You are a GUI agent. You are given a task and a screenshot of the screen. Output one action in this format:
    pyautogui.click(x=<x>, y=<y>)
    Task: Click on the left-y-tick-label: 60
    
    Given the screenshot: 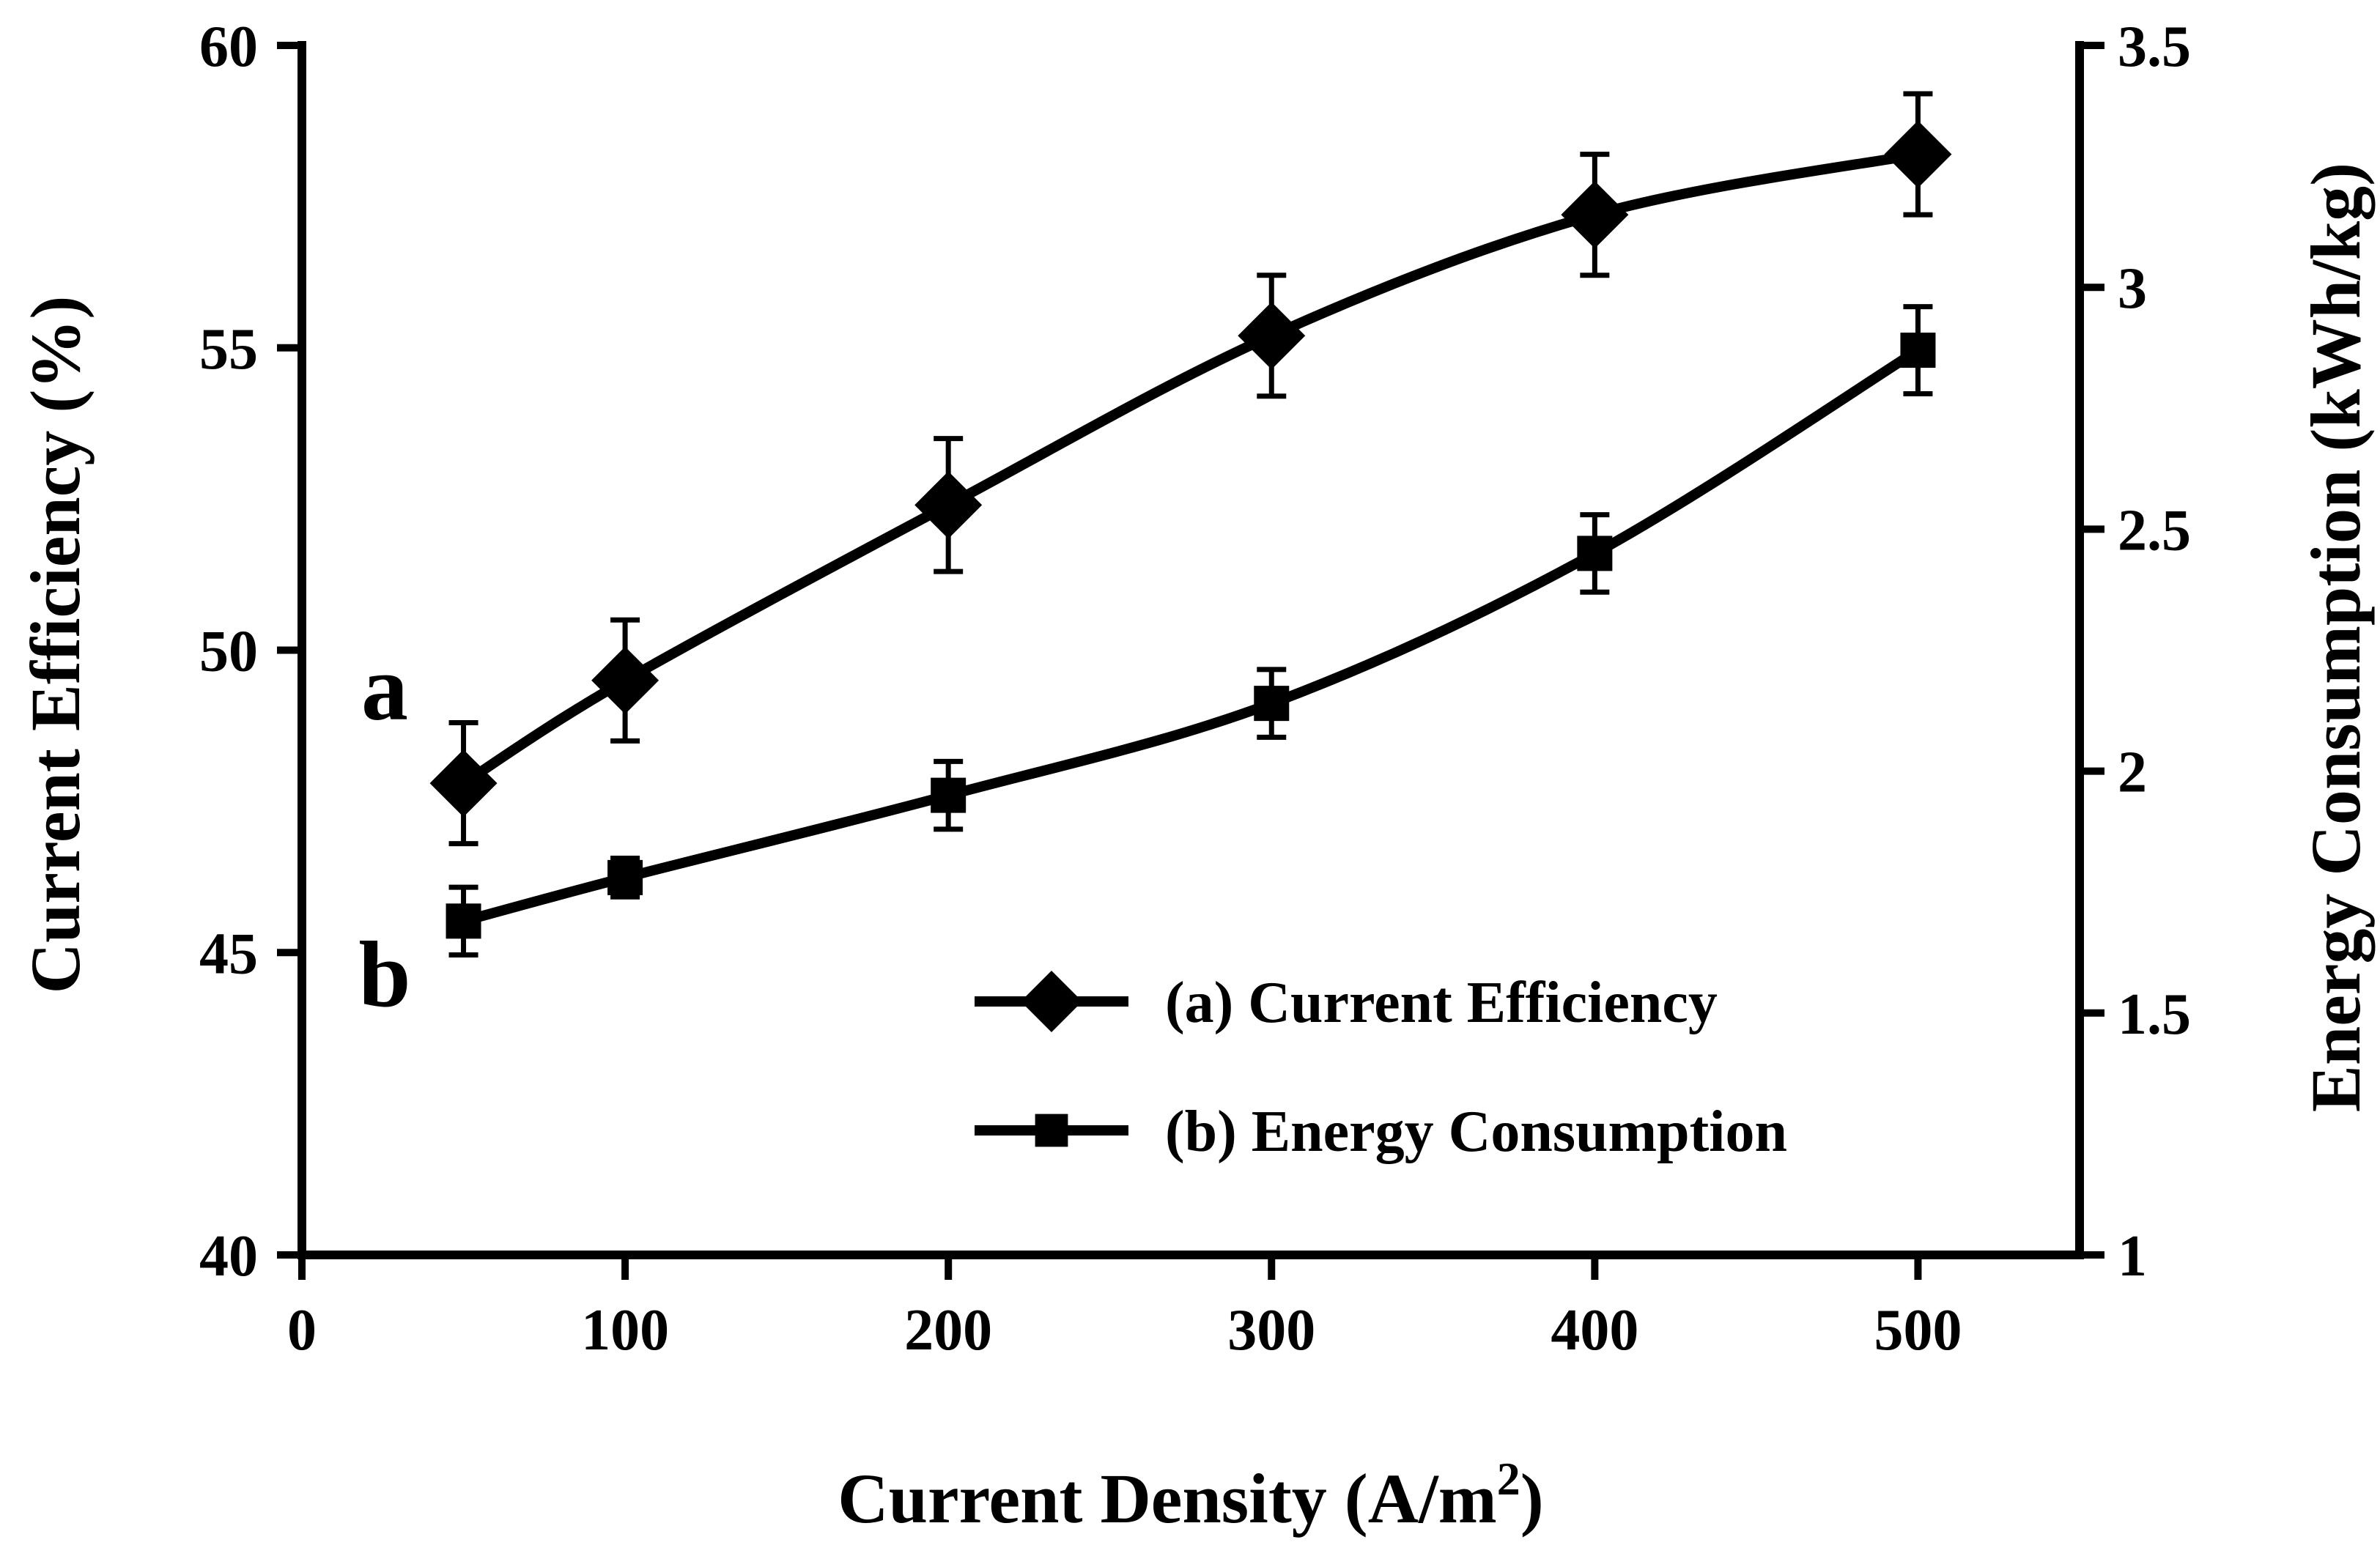 What is the action you would take?
    pyautogui.click(x=229, y=47)
    